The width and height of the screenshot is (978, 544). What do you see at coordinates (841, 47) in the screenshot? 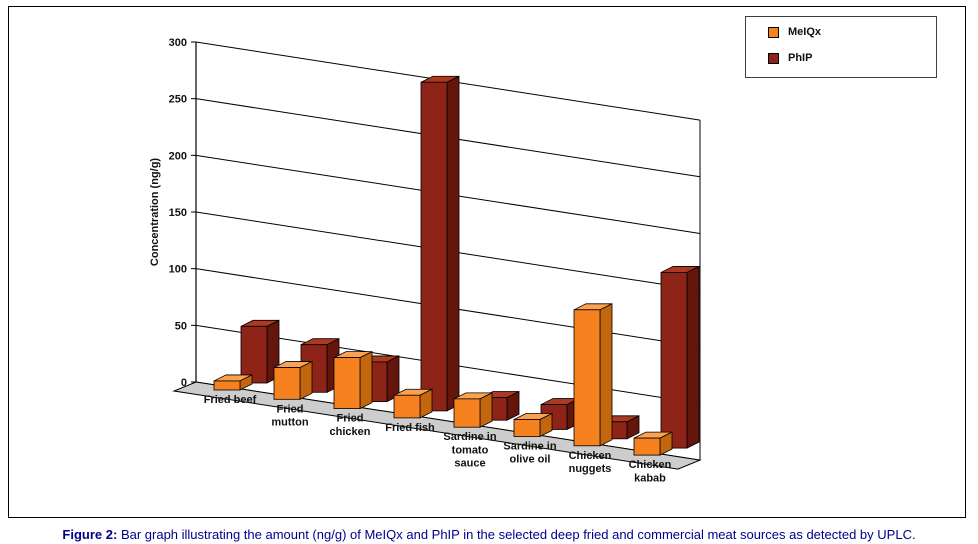
I see `legend: MeIQx PhIP` at bounding box center [841, 47].